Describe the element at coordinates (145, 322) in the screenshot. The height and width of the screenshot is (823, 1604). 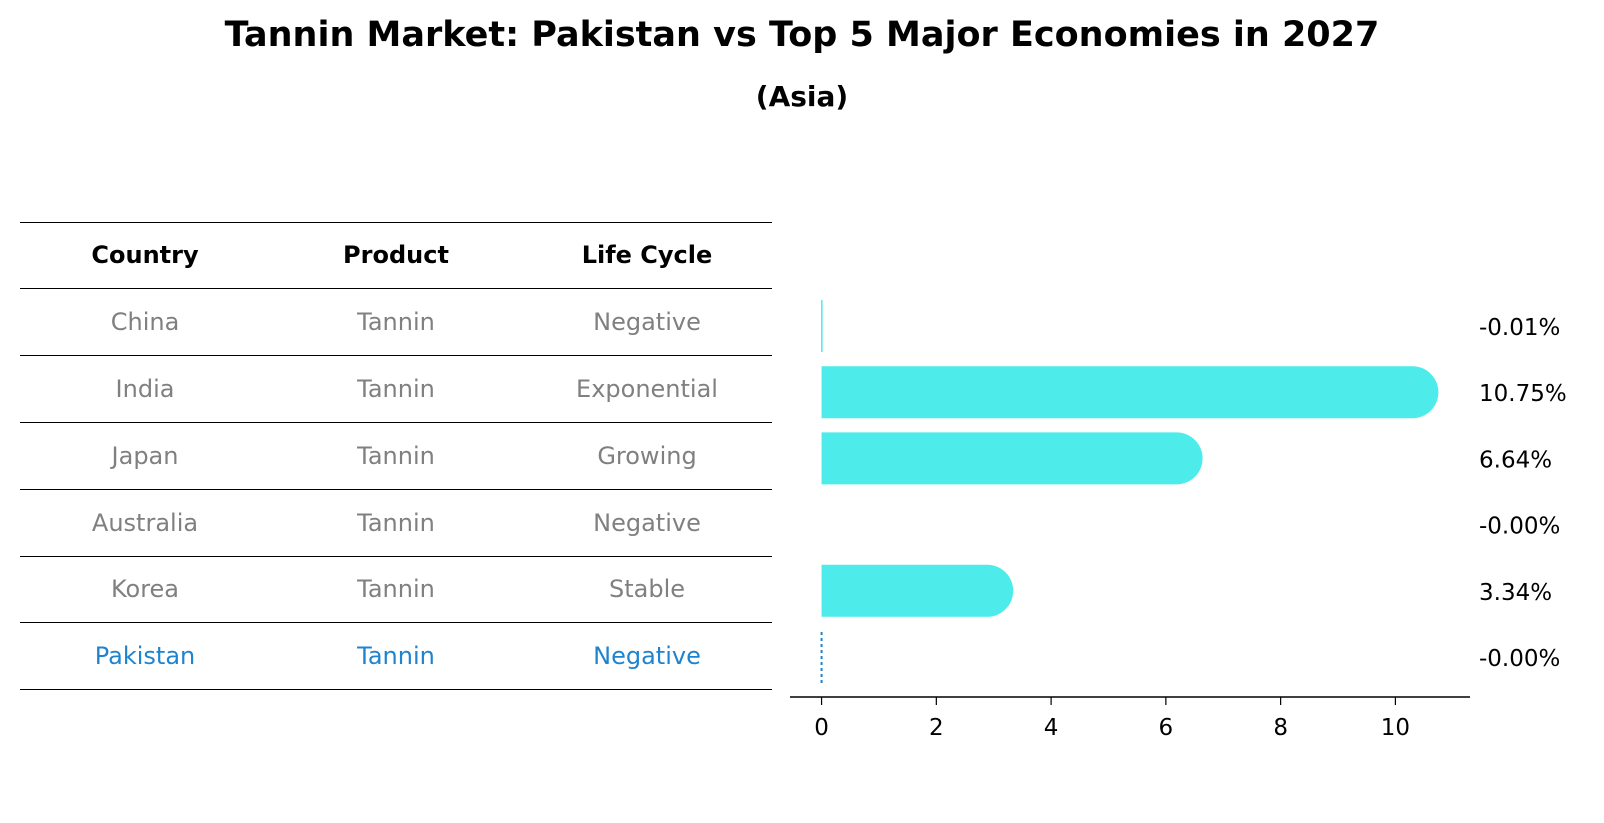
I see `table-cell: China` at that location.